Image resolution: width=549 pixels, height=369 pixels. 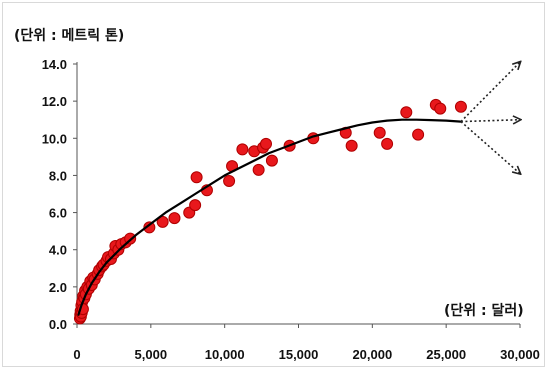 What do you see at coordinates (372, 354) in the screenshot?
I see `x-tick-label: 20,000` at bounding box center [372, 354].